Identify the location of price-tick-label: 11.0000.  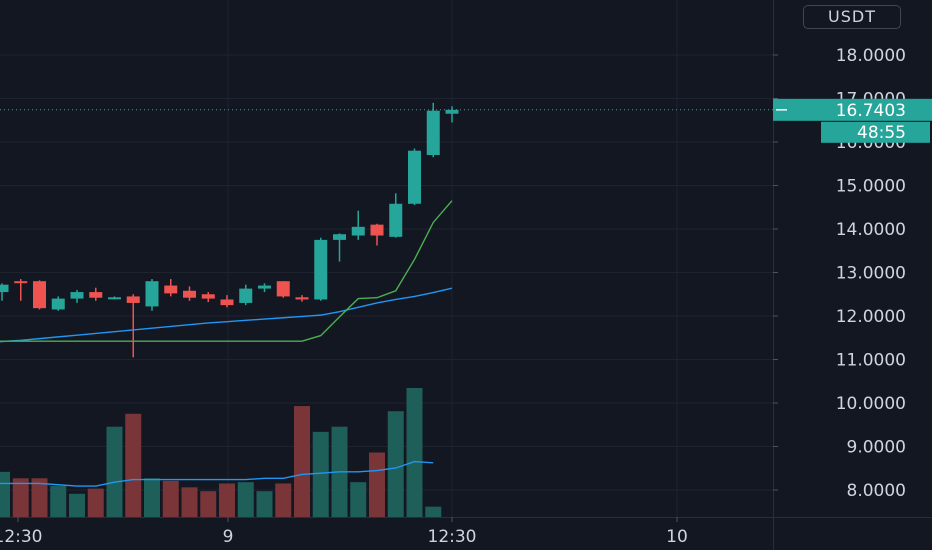
(871, 361).